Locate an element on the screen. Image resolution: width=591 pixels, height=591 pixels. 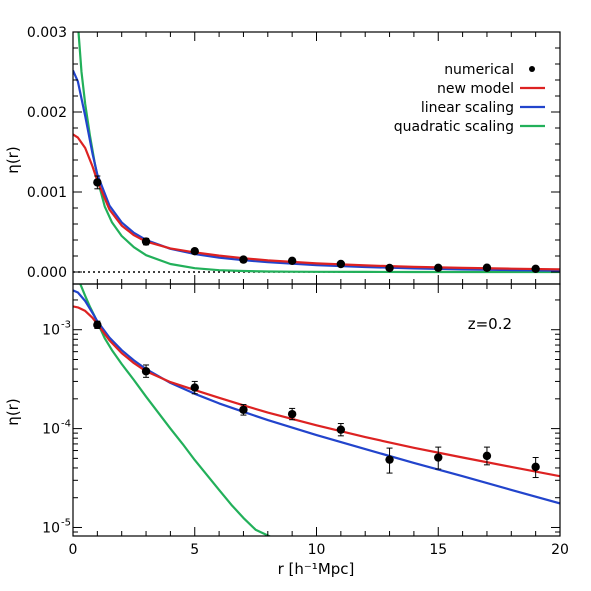
legend-marker is located at coordinates (532, 69).